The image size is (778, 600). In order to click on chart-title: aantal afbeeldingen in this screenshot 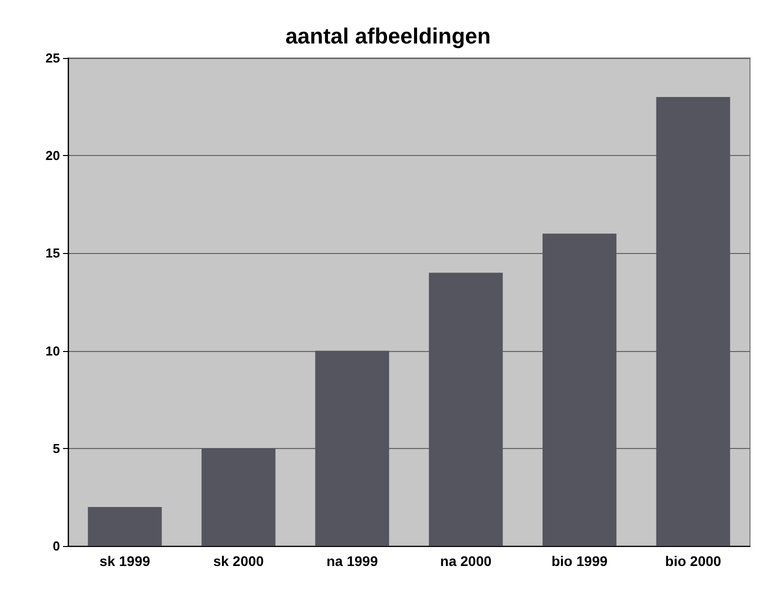, I will do `click(388, 36)`.